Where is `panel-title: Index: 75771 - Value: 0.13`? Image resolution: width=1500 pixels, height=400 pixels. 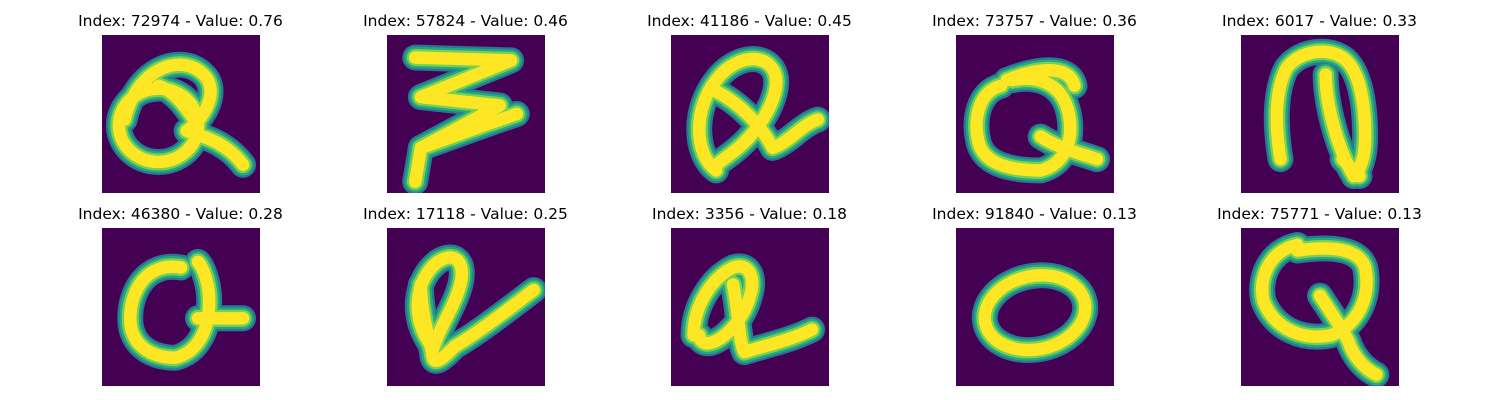
panel-title: Index: 75771 - Value: 0.13 is located at coordinates (1319, 214).